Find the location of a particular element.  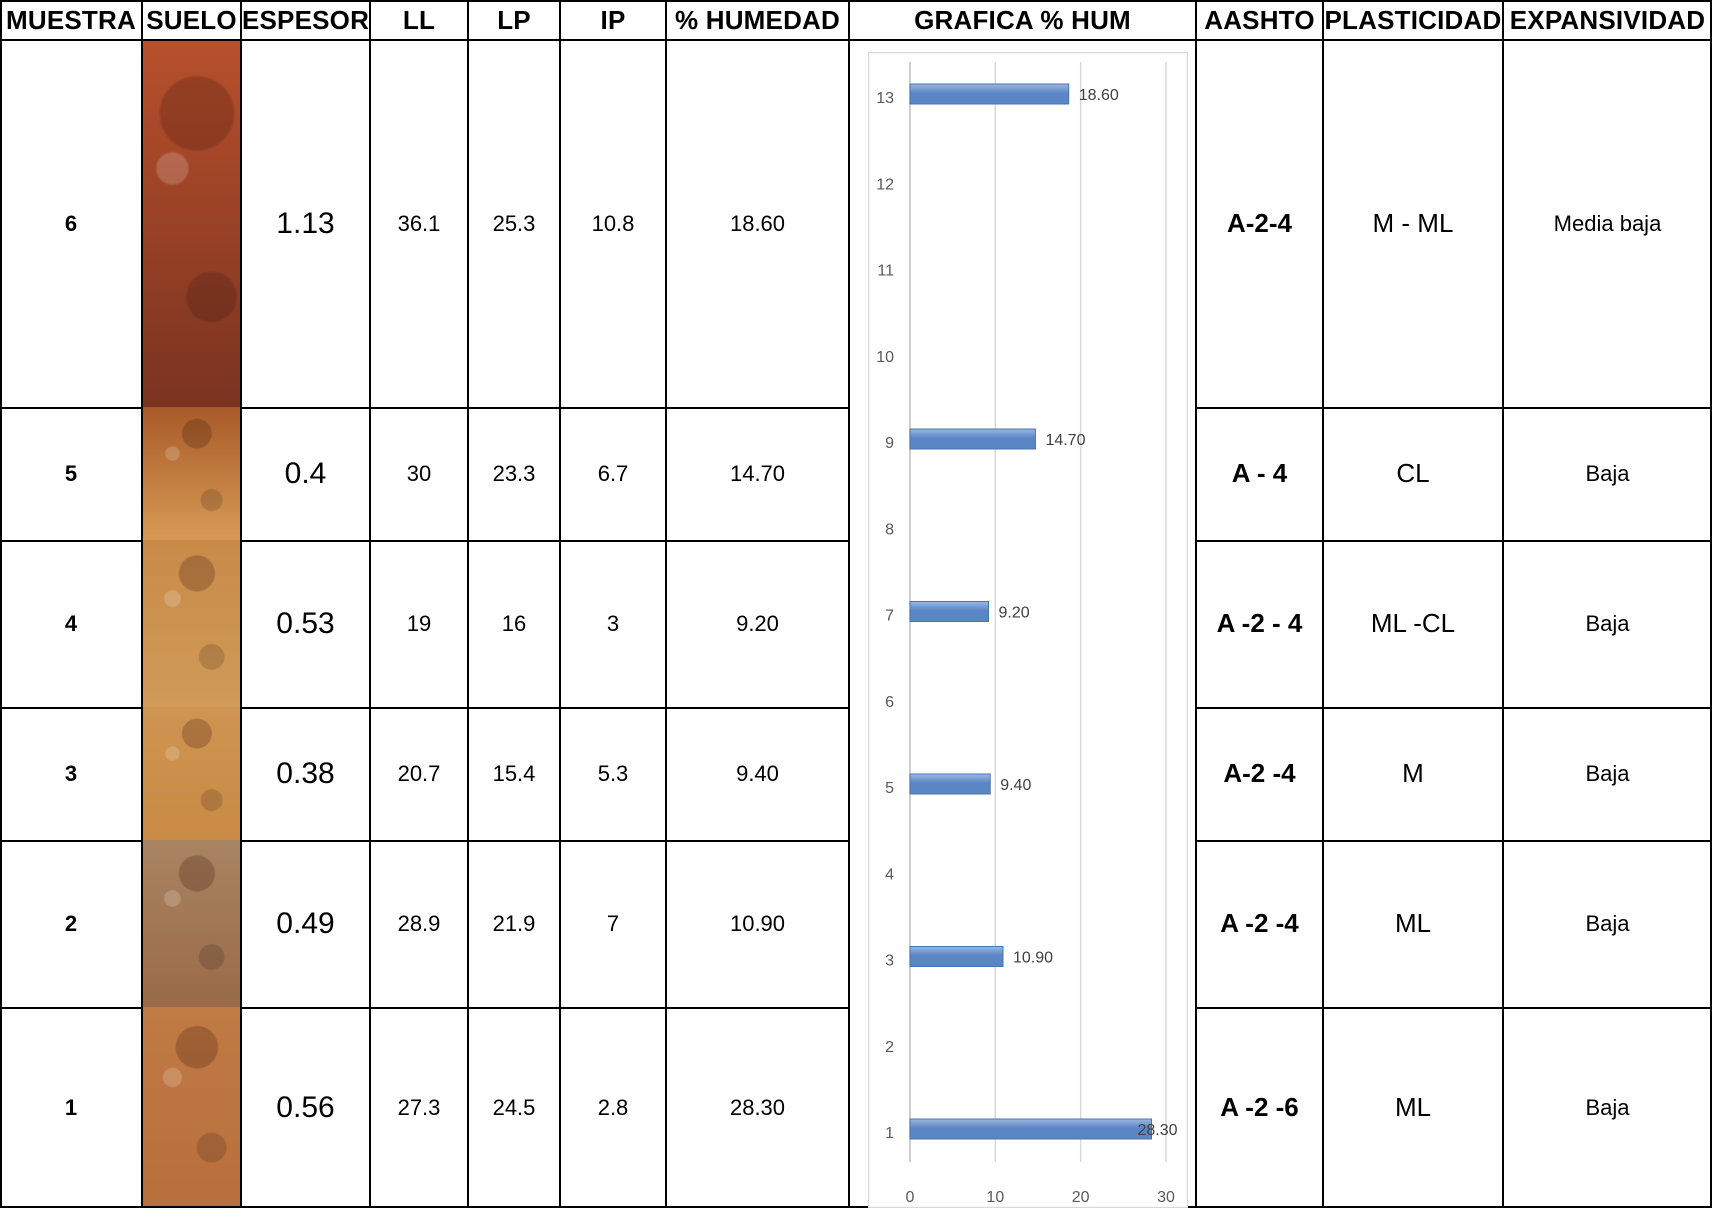

table-border-bottom is located at coordinates (856, 1207).